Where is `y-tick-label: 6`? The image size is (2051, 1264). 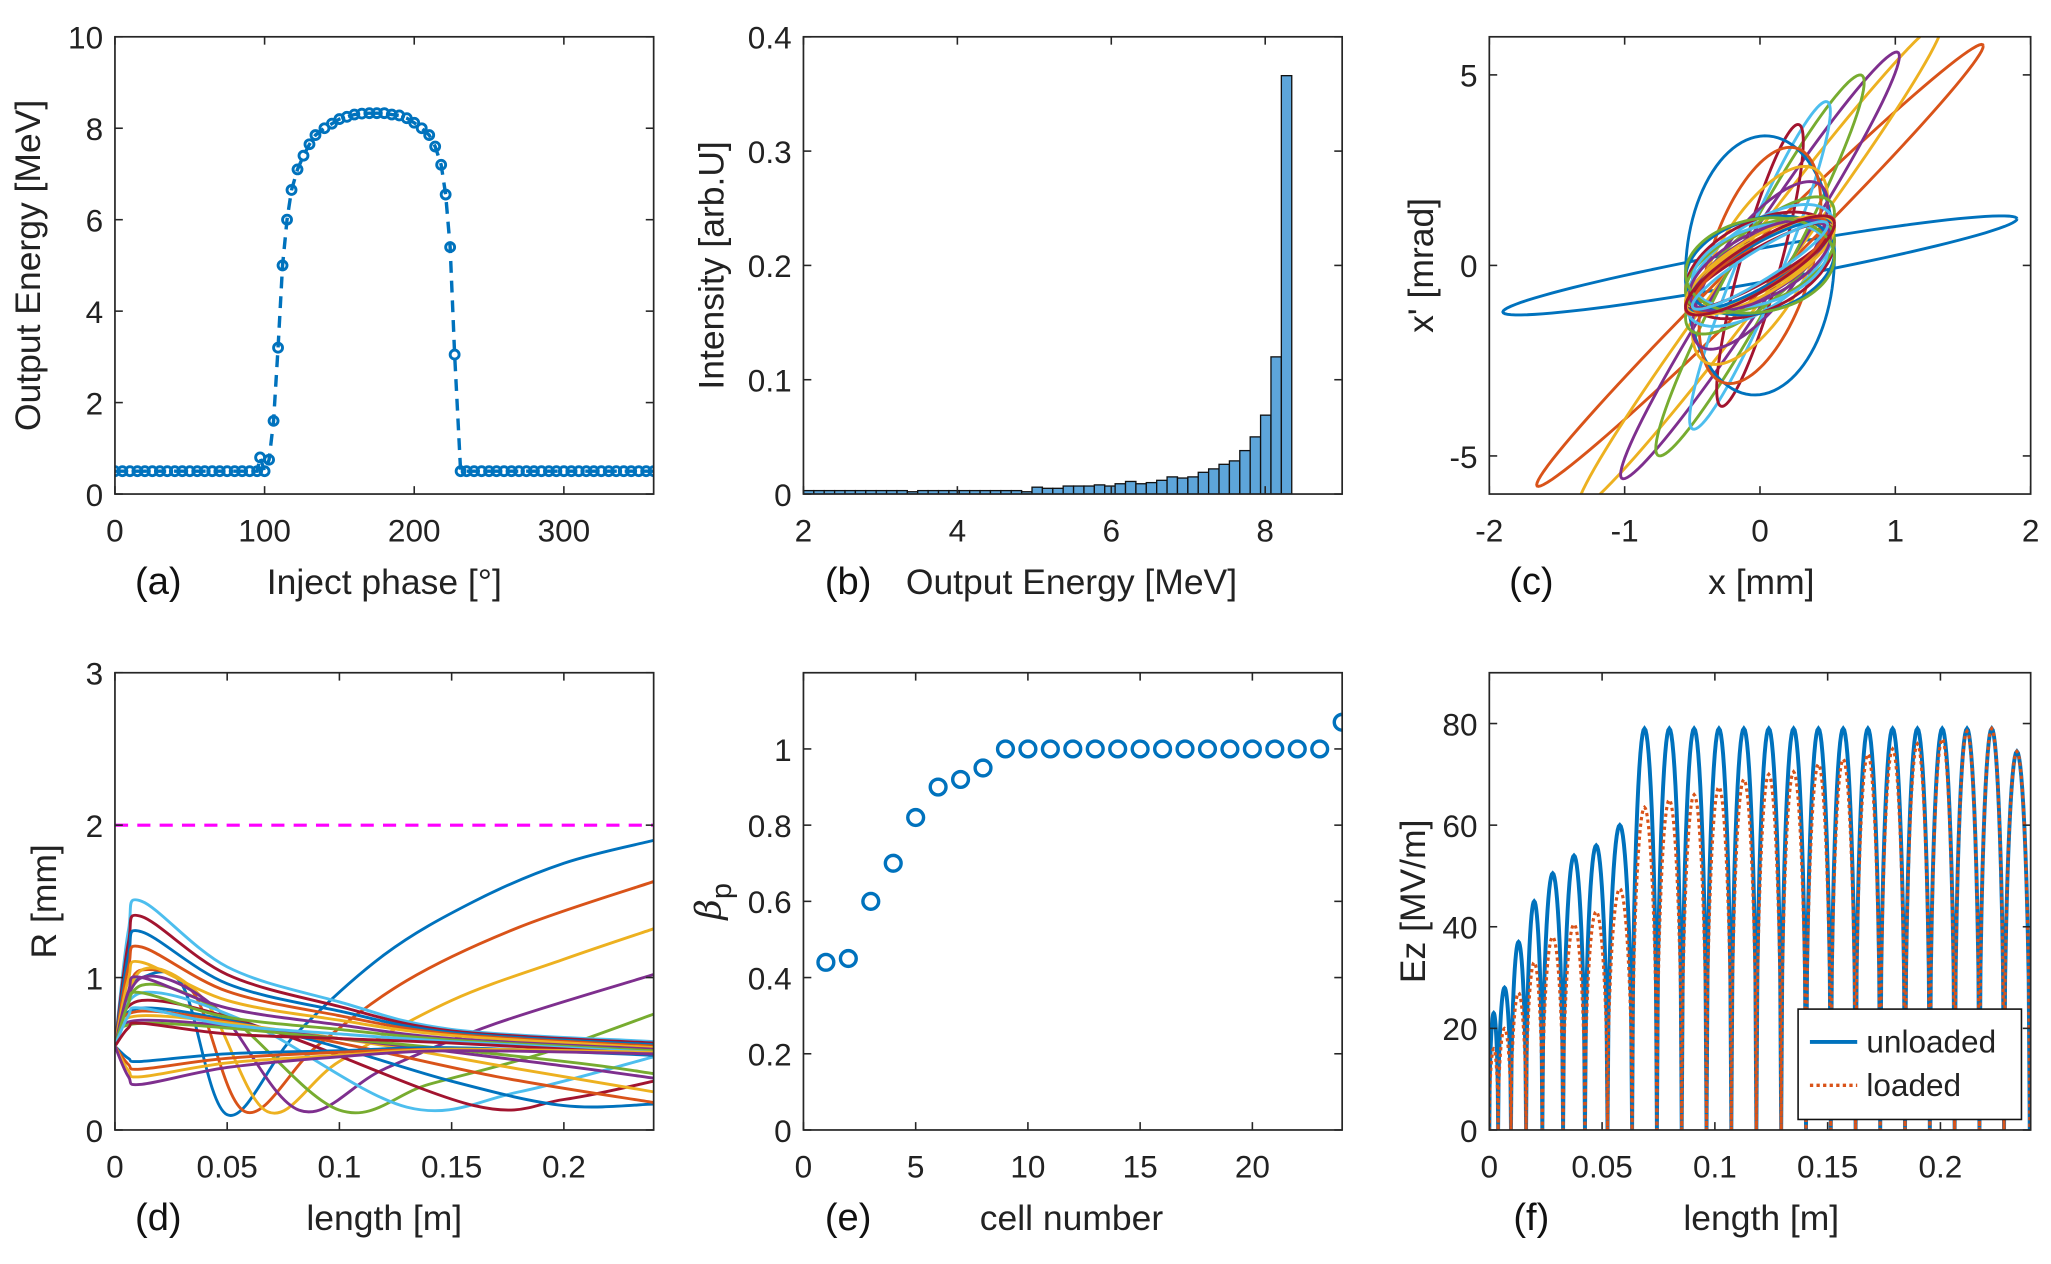 y-tick-label: 6 is located at coordinates (95, 221).